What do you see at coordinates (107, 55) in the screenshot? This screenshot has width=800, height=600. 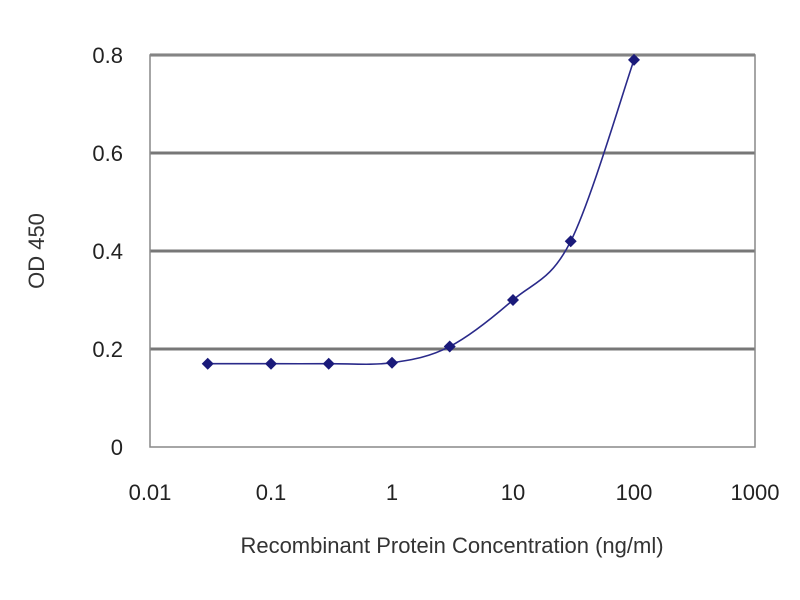 I see `y-tick-label: 0.8` at bounding box center [107, 55].